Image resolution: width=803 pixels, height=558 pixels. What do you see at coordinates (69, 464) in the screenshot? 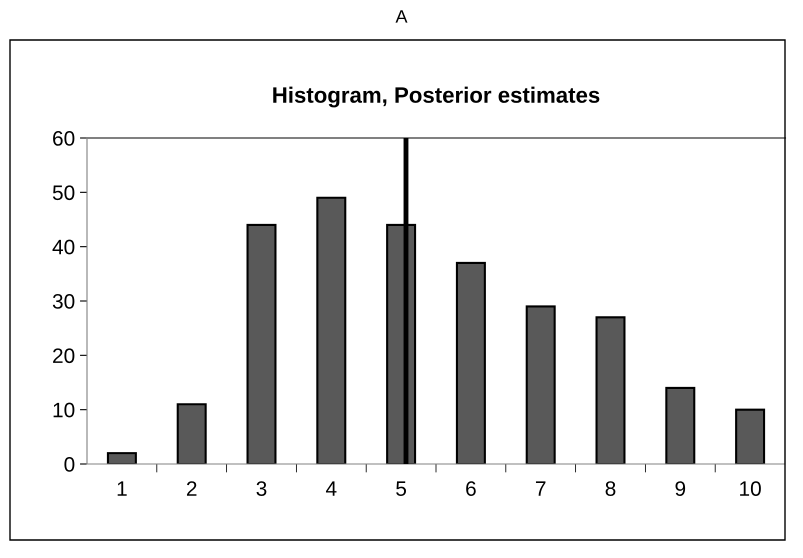
I see `y-tick-label: 0` at bounding box center [69, 464].